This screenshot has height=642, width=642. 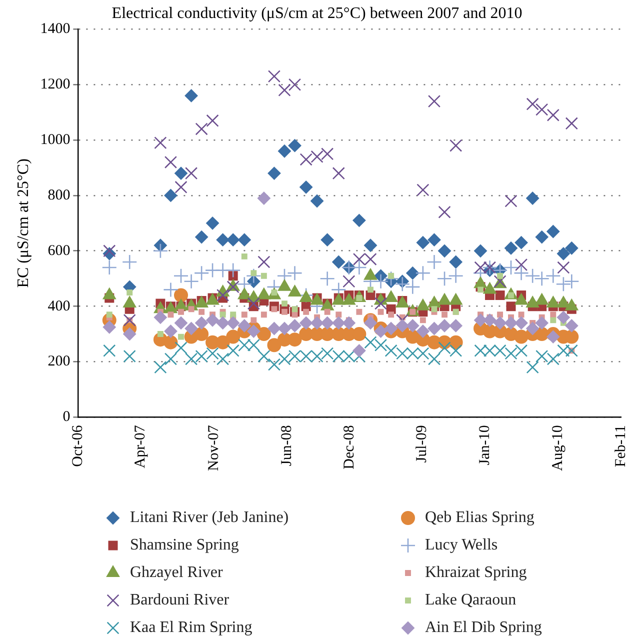 I want to click on x-tick-label: Apr-07, so click(x=140, y=446).